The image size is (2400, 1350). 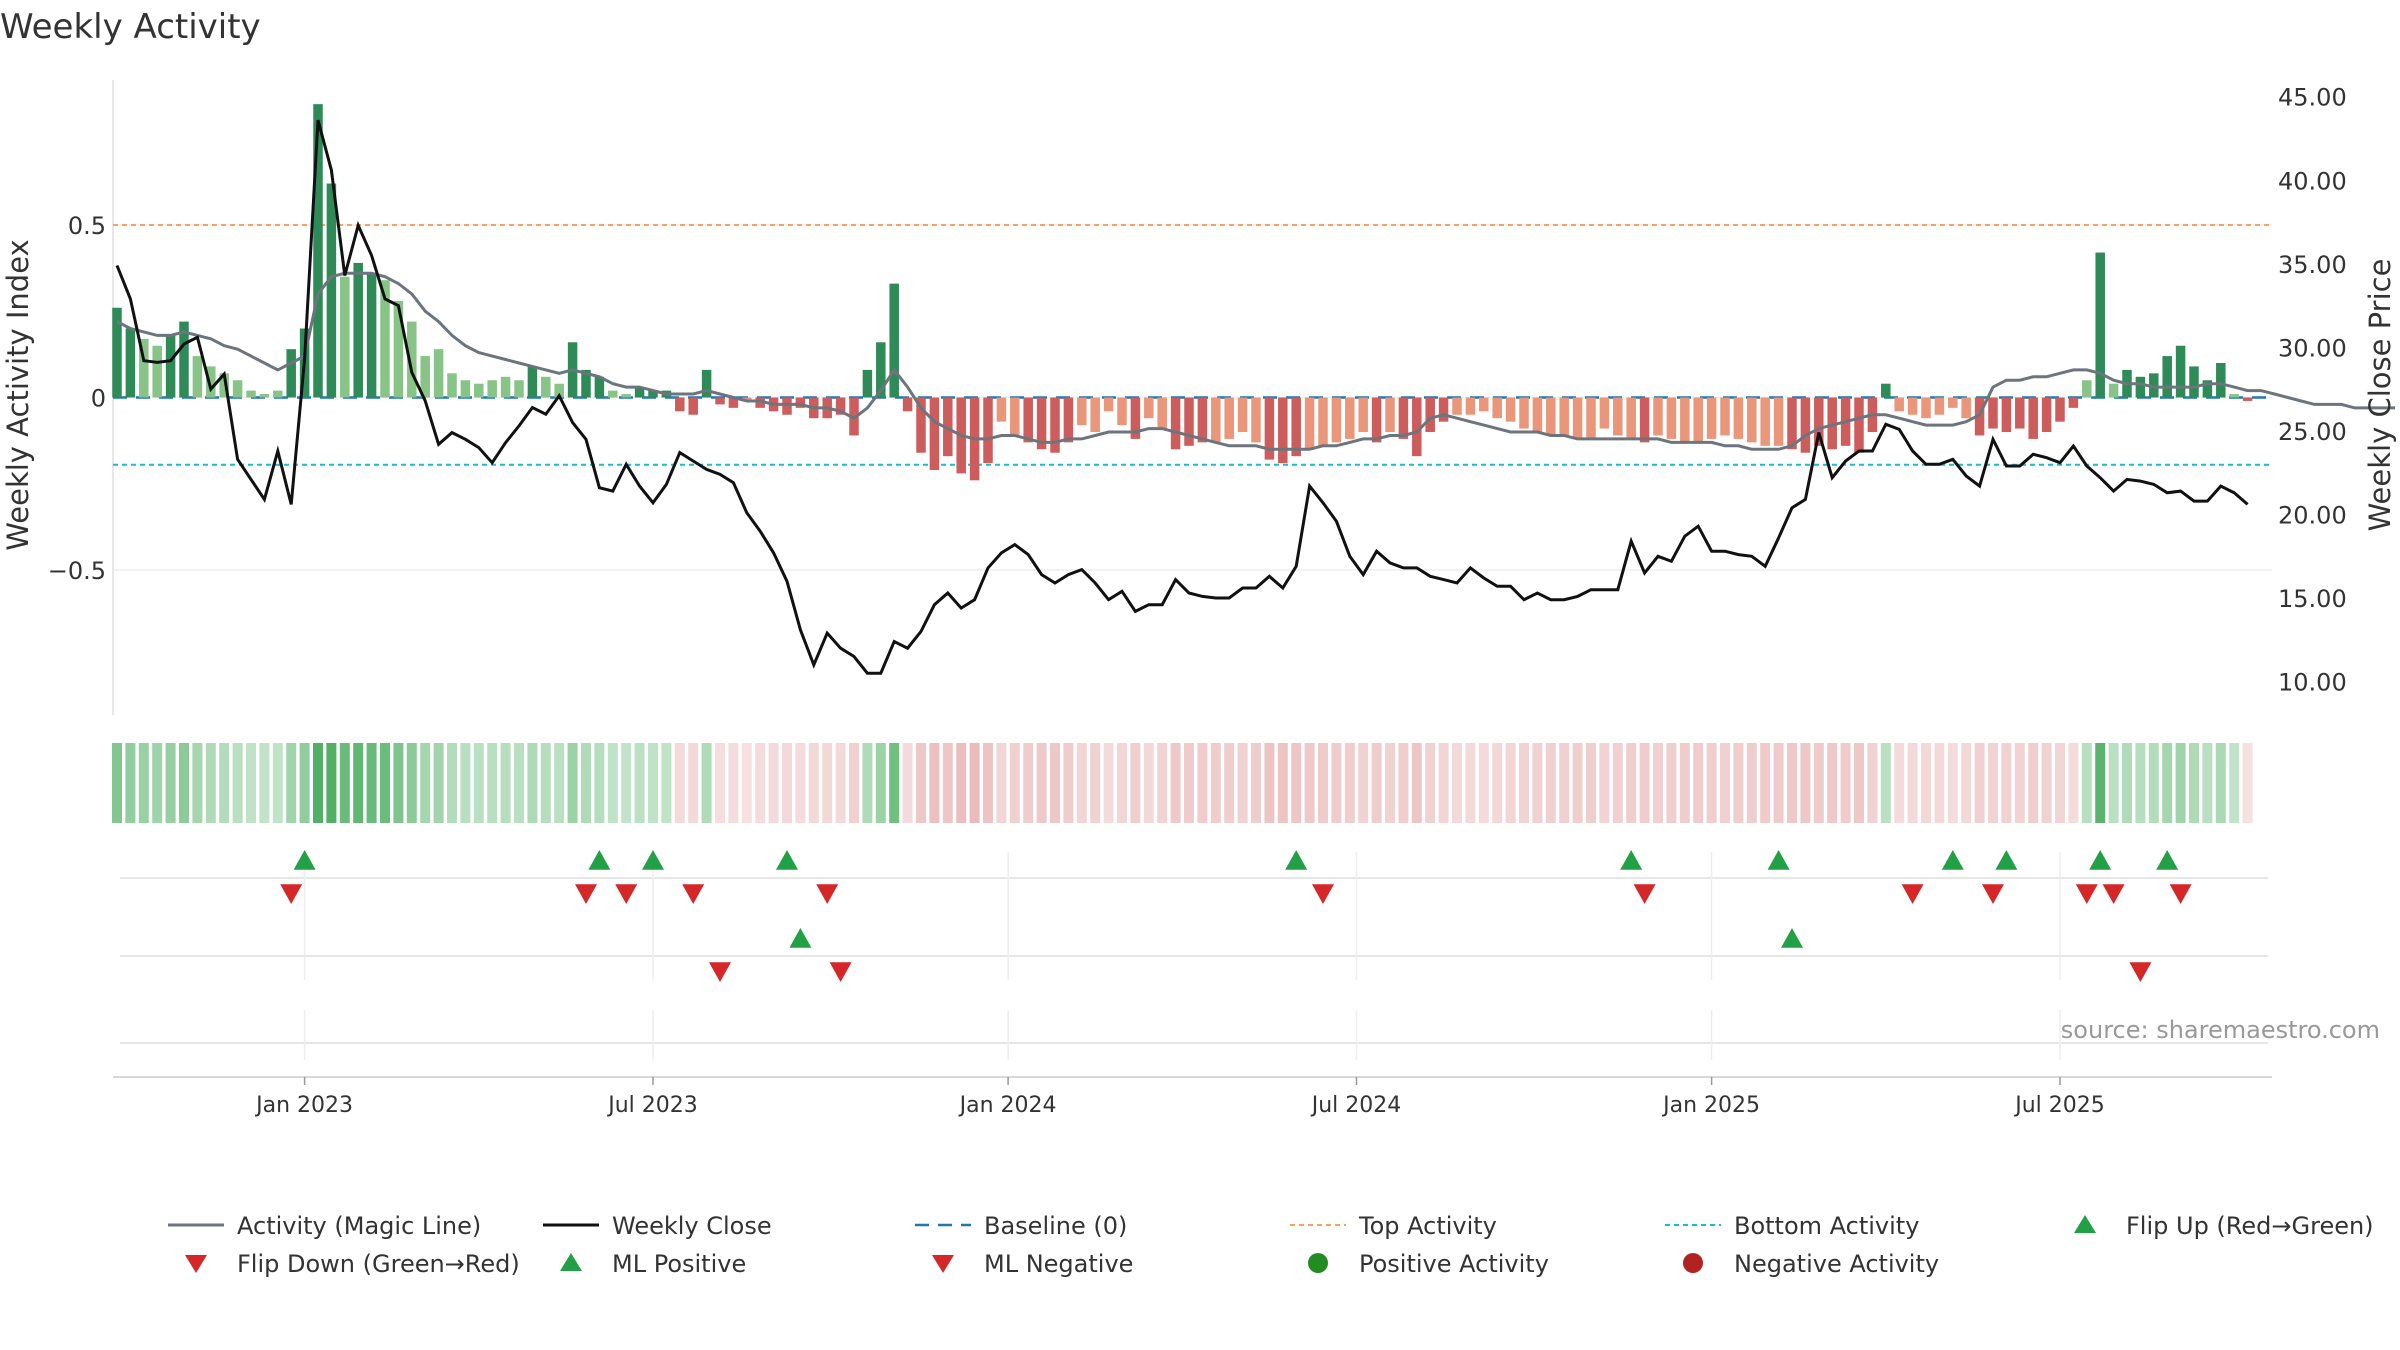 What do you see at coordinates (1055, 1226) in the screenshot?
I see `legend-label: Baseline (0)` at bounding box center [1055, 1226].